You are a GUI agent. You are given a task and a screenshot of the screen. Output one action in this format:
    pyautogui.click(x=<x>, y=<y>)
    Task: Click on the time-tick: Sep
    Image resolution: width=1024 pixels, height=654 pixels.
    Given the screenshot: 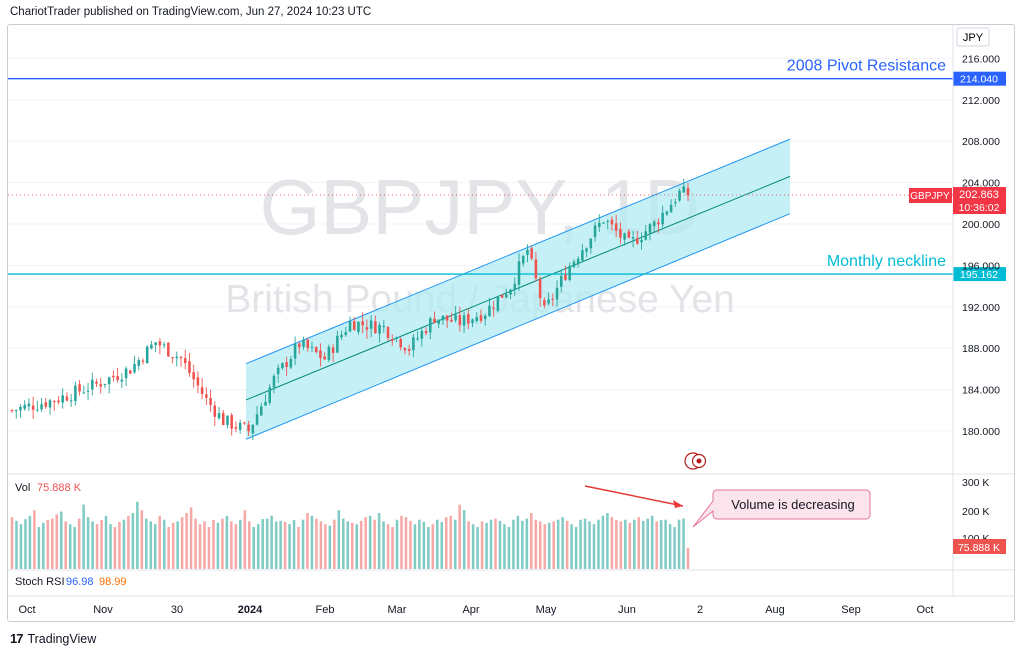 What is the action you would take?
    pyautogui.click(x=851, y=610)
    